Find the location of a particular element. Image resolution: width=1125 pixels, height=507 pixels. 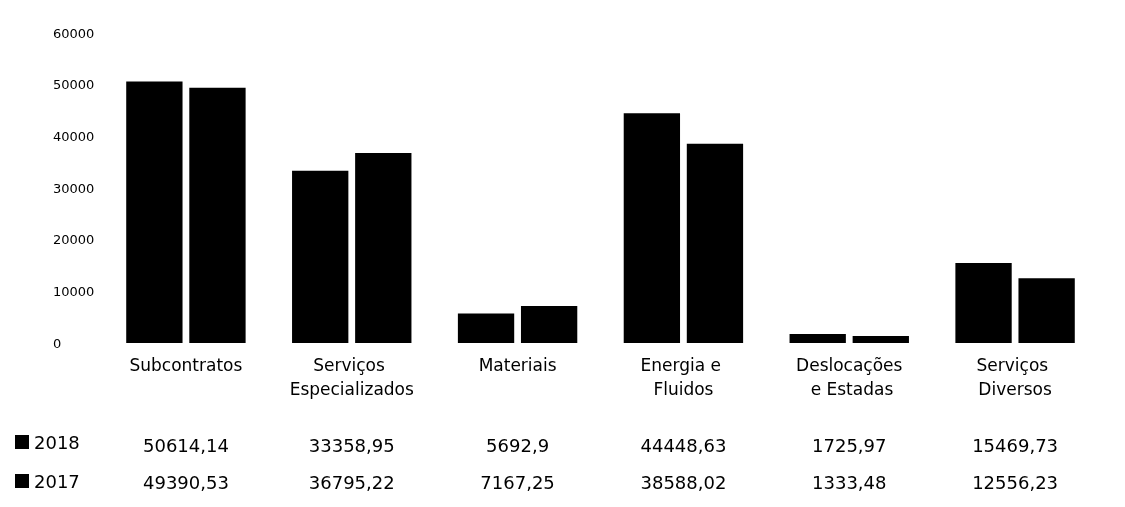

data-label: 36795,22 is located at coordinates (351, 482).